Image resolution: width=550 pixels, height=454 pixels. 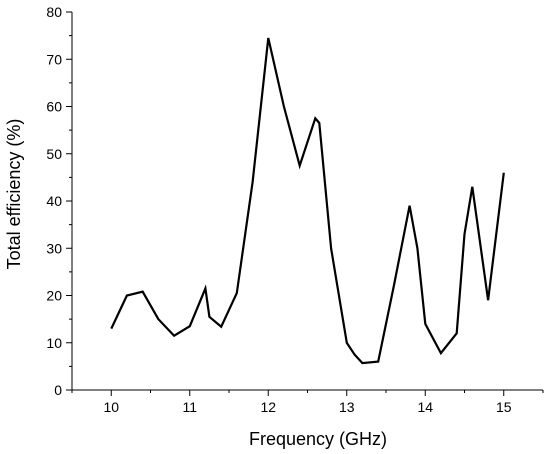 What do you see at coordinates (54, 343) in the screenshot?
I see `y-tick-label: 10` at bounding box center [54, 343].